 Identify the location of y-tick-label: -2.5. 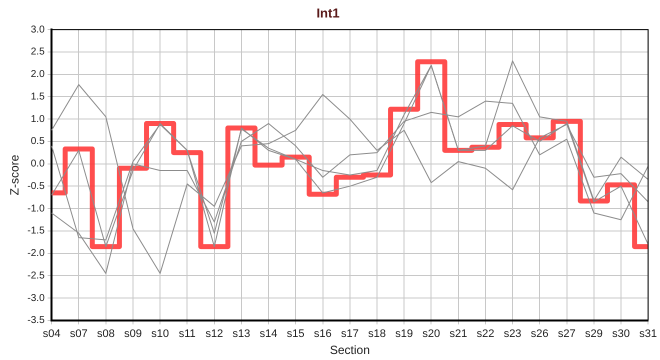
(36, 276).